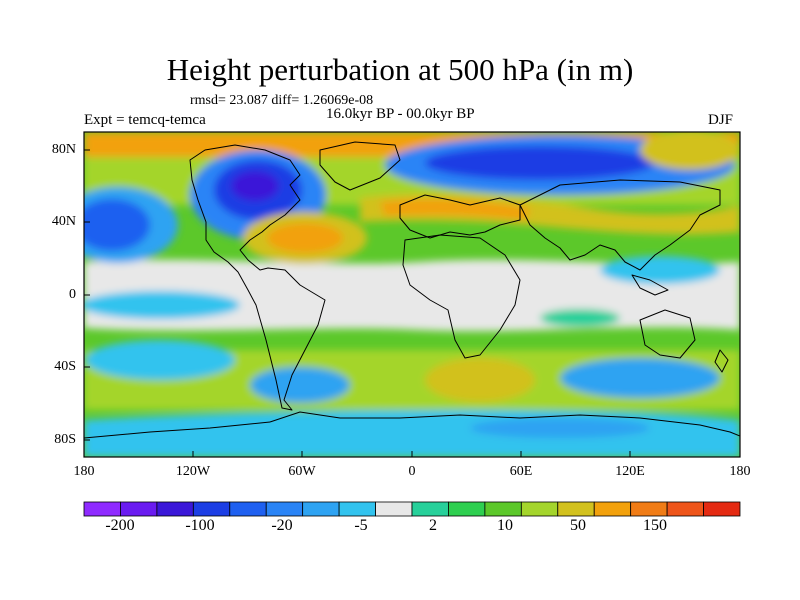 Image resolution: width=800 pixels, height=600 pixels. Describe the element at coordinates (162, 305) in the screenshot. I see `east-pacific-patch` at that location.